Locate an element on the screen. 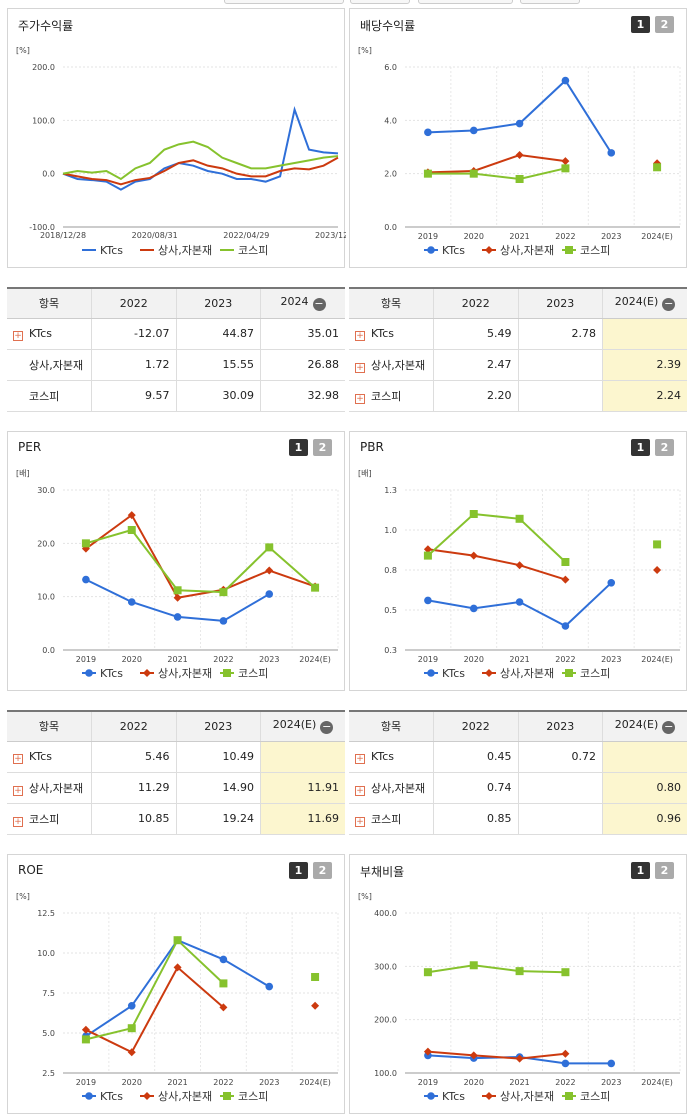 Image resolution: width=691 pixels, height=1115 pixels. legend-label: KTcs is located at coordinates (111, 1096).